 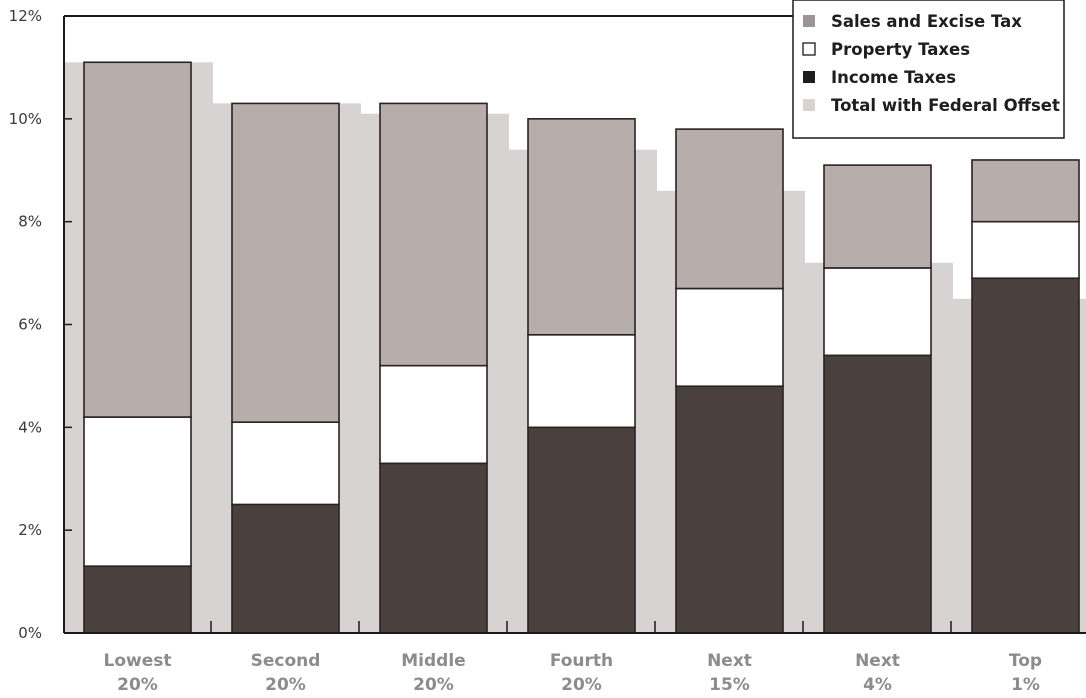 I want to click on x-category-label: 4%, so click(x=877, y=685).